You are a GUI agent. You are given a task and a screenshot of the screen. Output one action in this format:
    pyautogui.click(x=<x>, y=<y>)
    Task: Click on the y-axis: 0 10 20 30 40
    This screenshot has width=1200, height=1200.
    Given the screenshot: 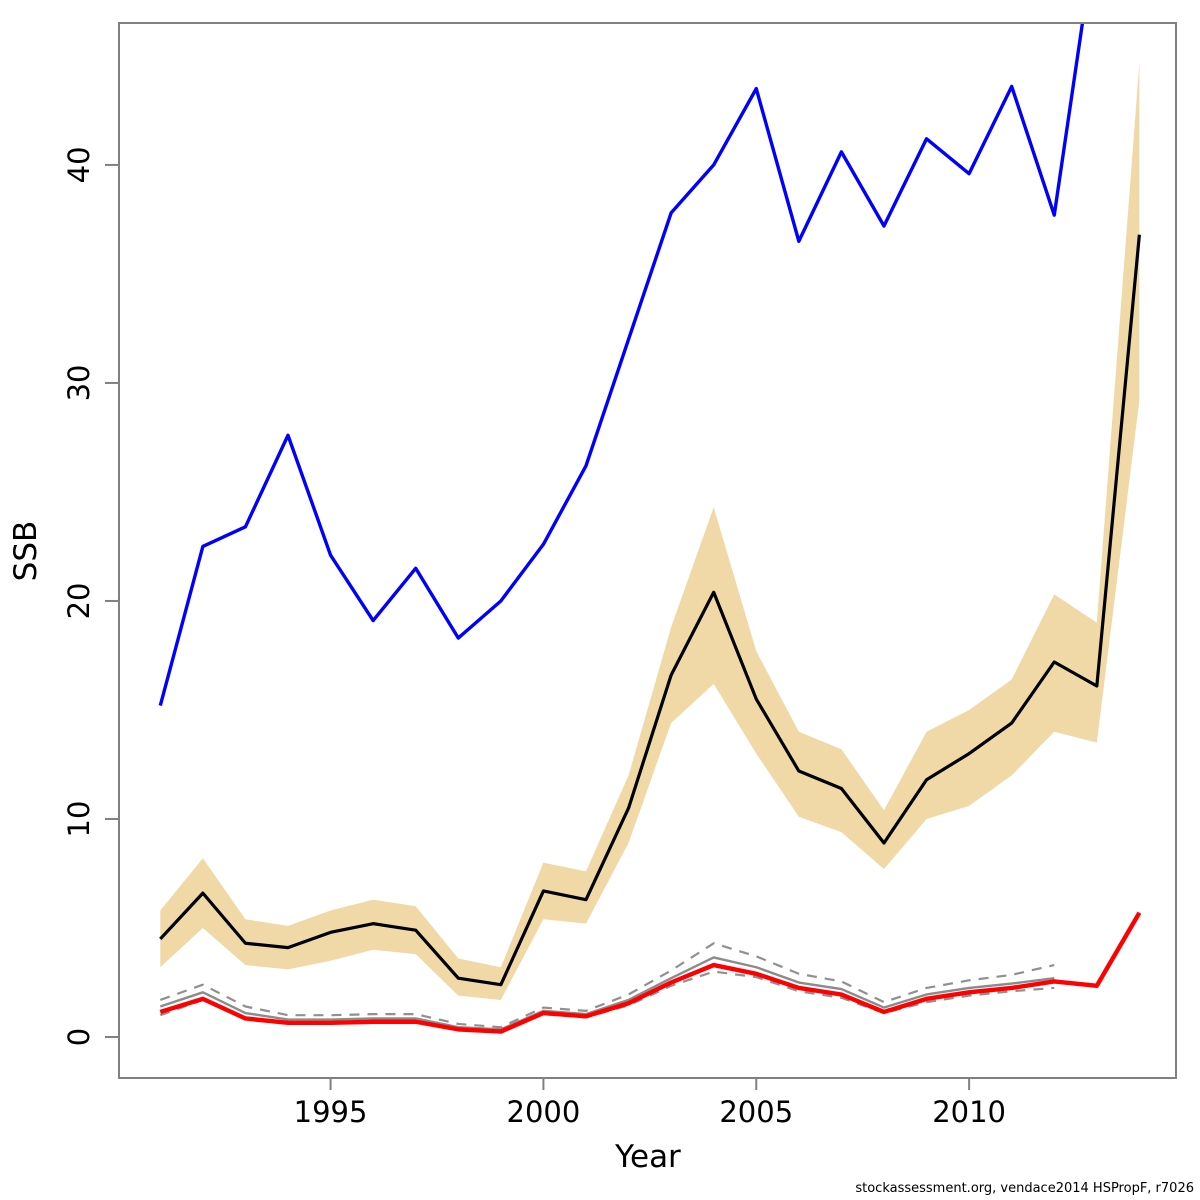 What is the action you would take?
    pyautogui.click(x=90, y=596)
    